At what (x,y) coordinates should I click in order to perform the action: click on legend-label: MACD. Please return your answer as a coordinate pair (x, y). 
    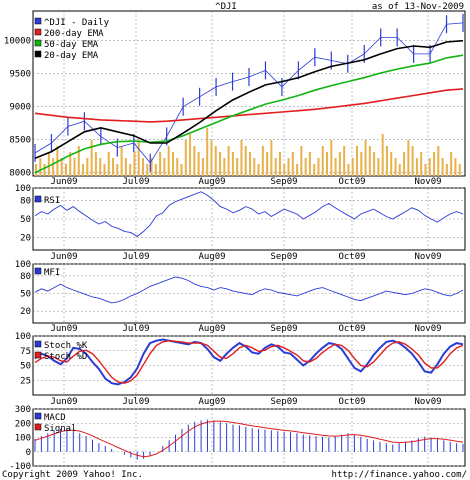
    Looking at the image, I should click on (55, 418).